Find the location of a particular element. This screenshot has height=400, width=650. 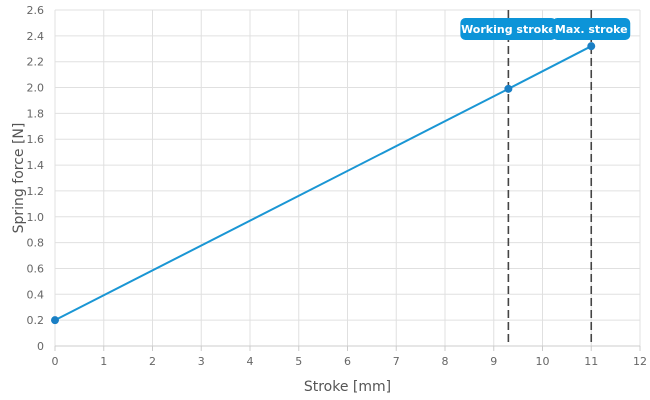

x-tick-label: 11 is located at coordinates (591, 361).